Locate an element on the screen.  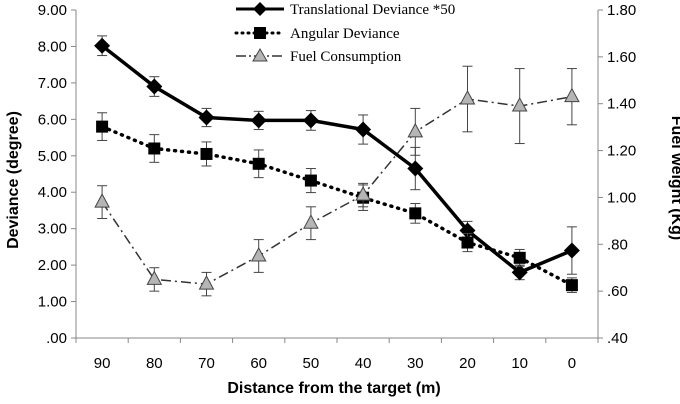
right-tick-label: .40 is located at coordinates (617, 338).